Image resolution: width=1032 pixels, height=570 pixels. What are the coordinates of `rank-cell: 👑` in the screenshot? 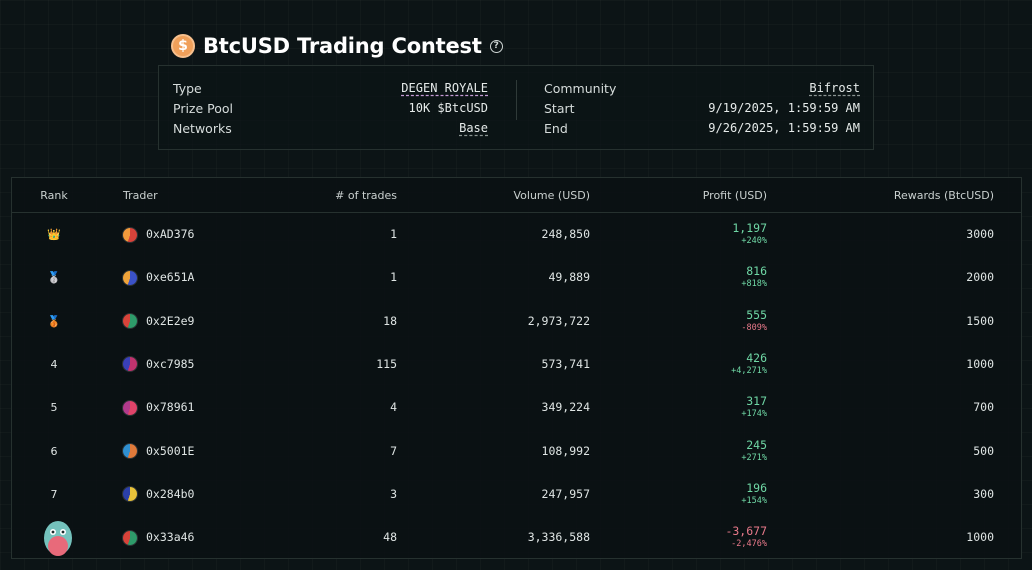 It's located at (54, 234).